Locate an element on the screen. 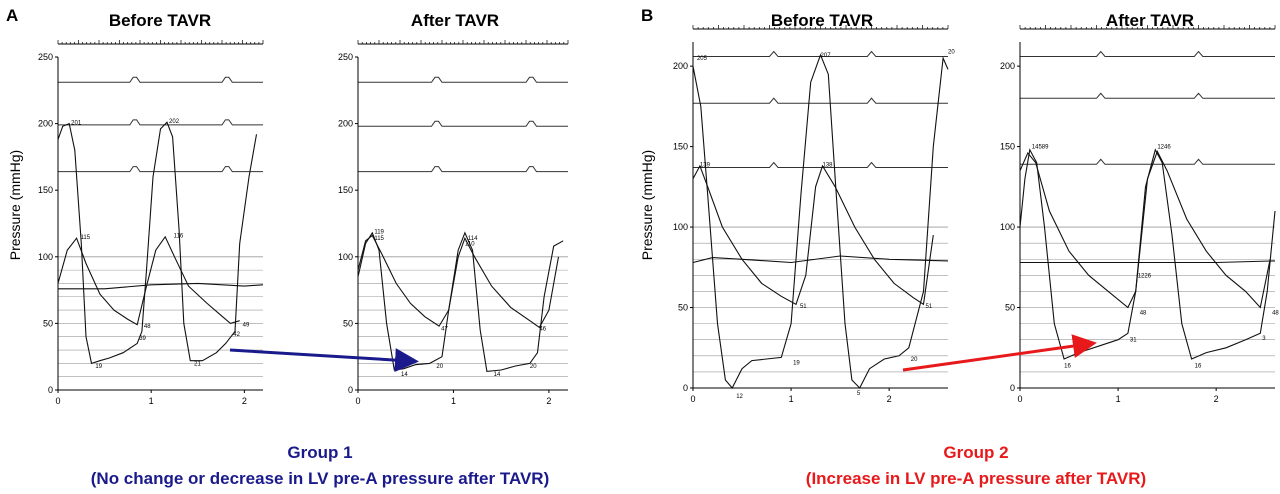  chart-title-a-before: Before TAVR is located at coordinates (160, 20).